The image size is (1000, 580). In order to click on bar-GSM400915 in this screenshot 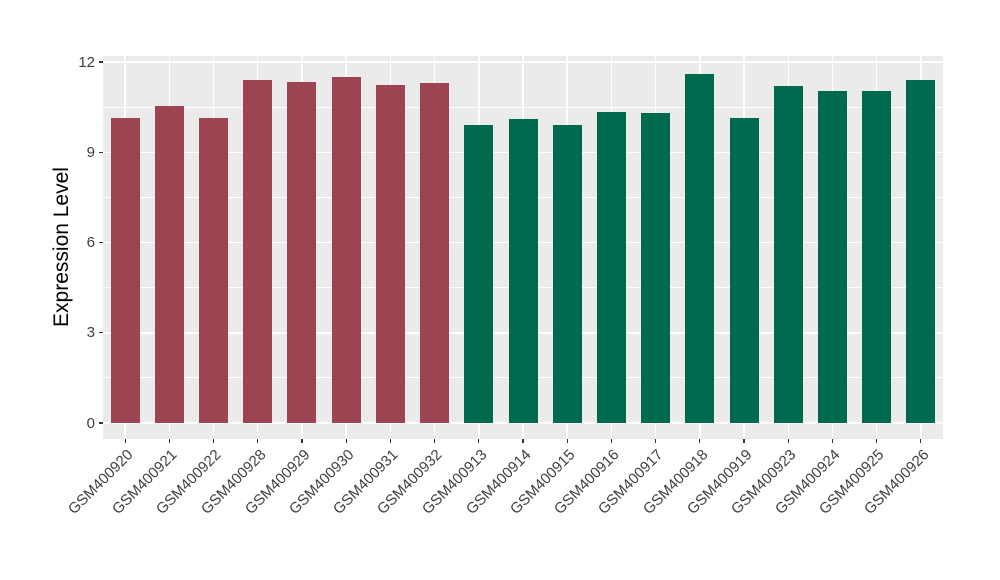, I will do `click(567, 274)`.